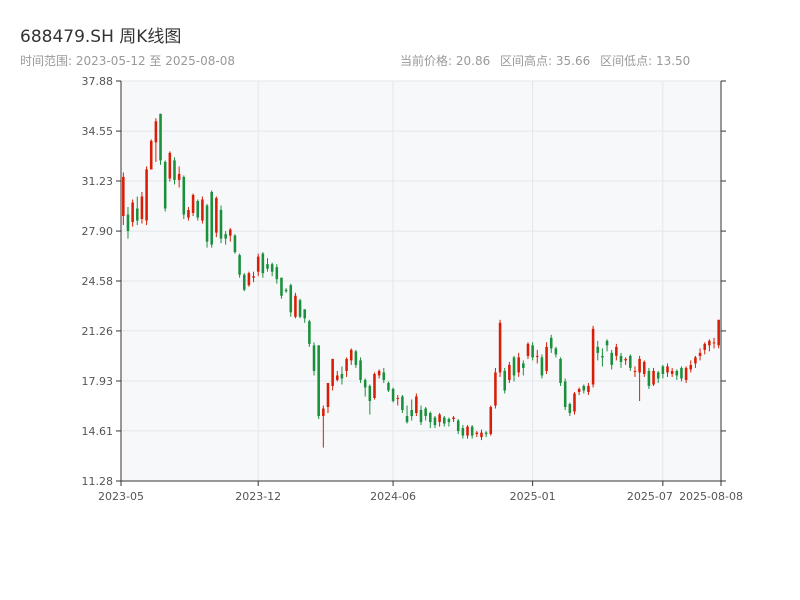  What do you see at coordinates (393, 496) in the screenshot?
I see `x-tick-label: 2024-06` at bounding box center [393, 496].